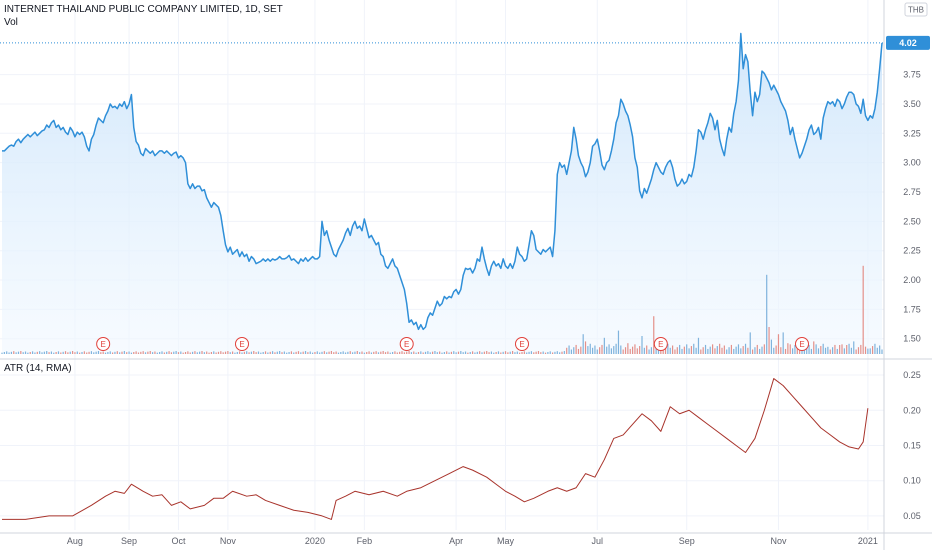 This screenshot has width=932, height=550. What do you see at coordinates (912, 133) in the screenshot?
I see `price-tick-label: 3.25` at bounding box center [912, 133].